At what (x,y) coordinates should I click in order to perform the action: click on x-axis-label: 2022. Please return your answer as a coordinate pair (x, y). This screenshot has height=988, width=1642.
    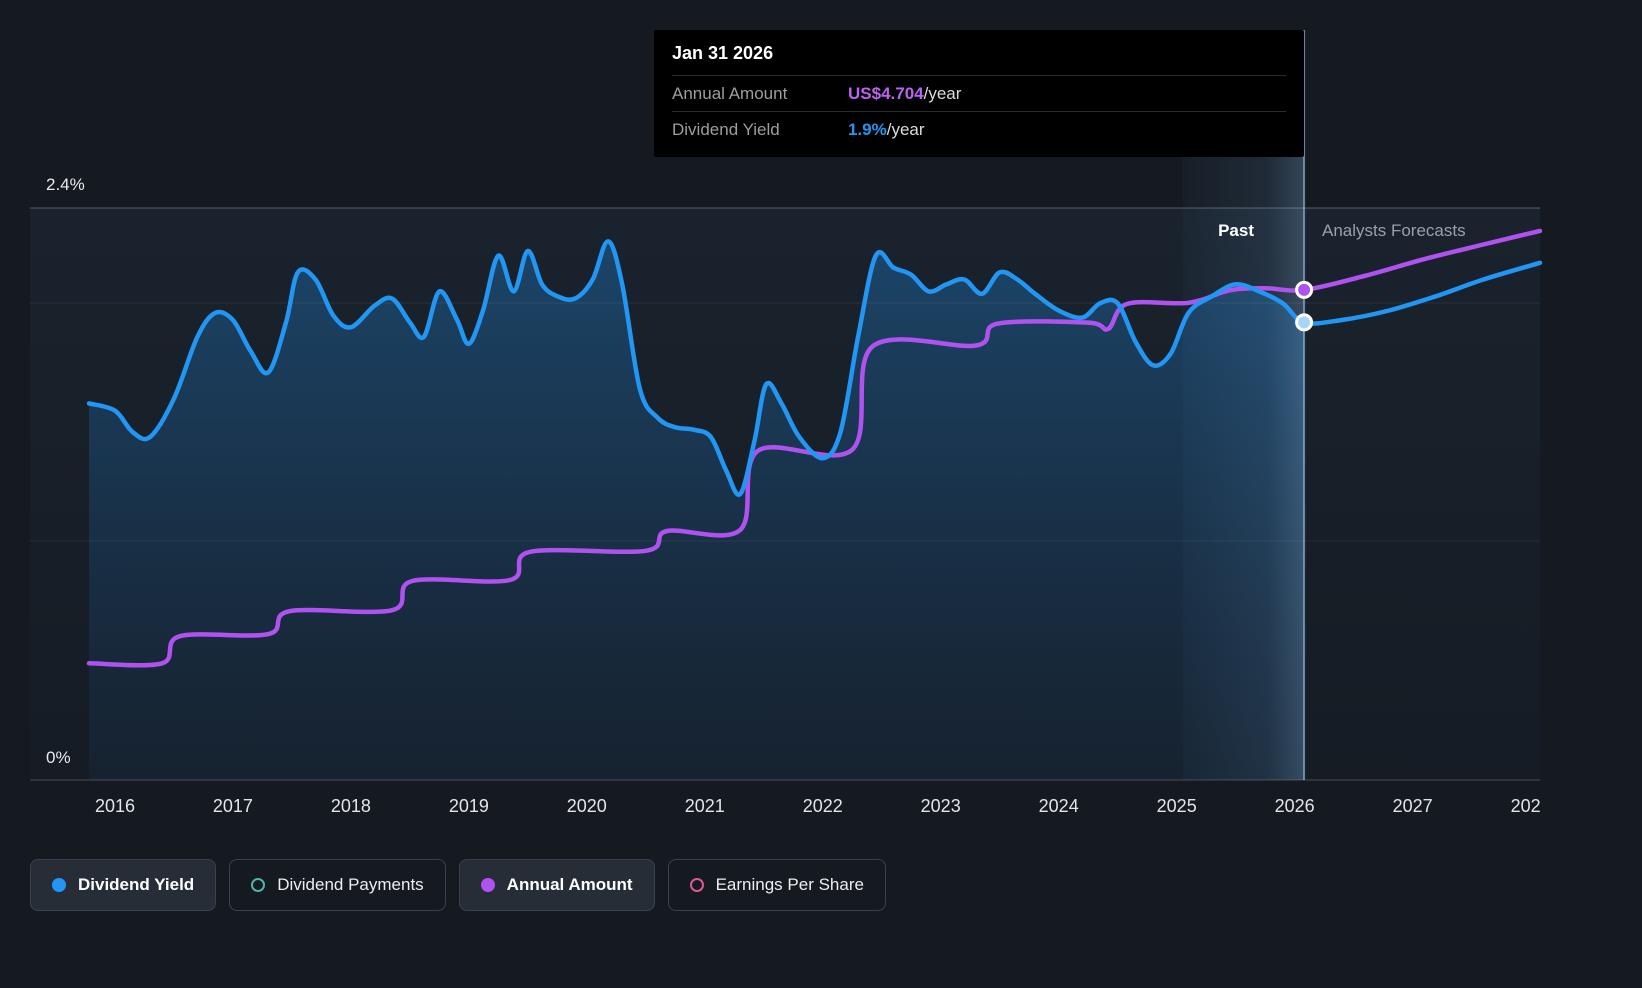
    Looking at the image, I should click on (822, 806).